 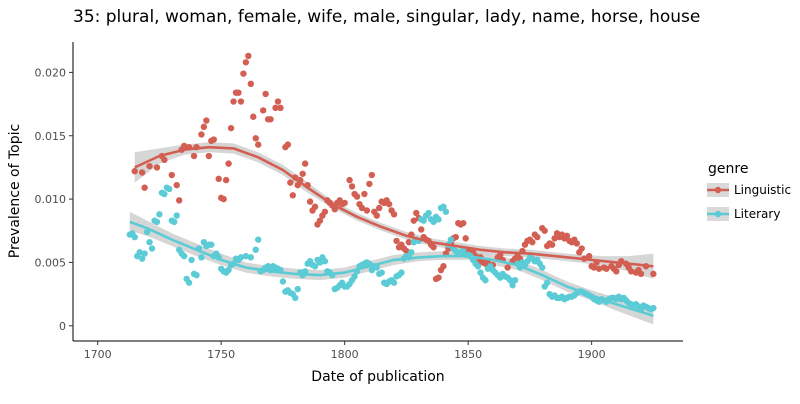 What do you see at coordinates (51, 136) in the screenshot?
I see `y-tick-label: 0.015` at bounding box center [51, 136].